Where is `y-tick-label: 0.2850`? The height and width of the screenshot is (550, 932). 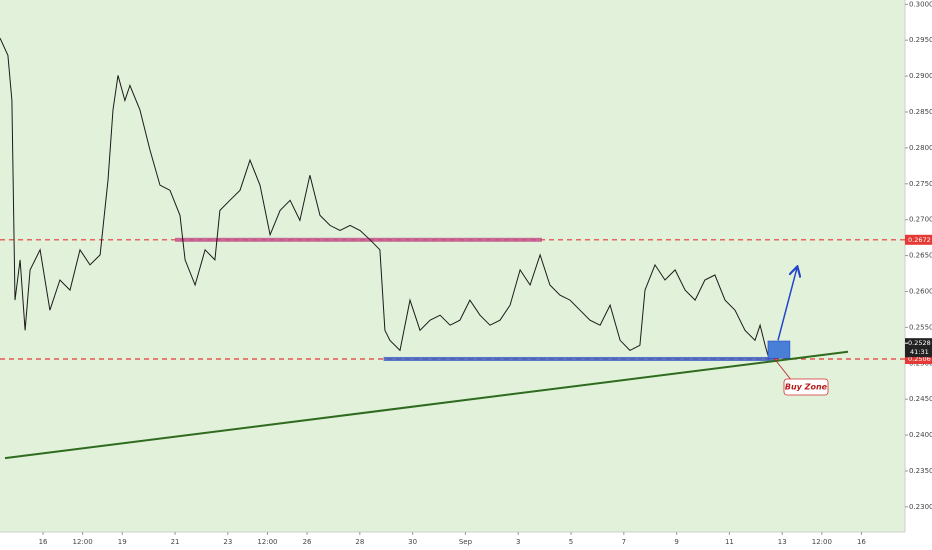
y-tick-label: 0.2850 is located at coordinates (920, 112).